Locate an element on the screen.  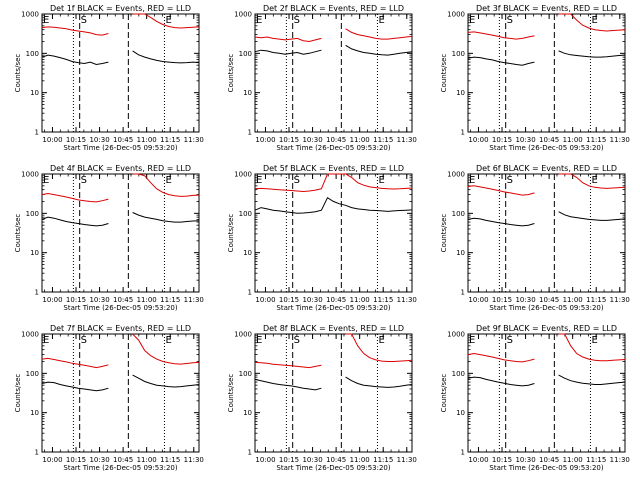
panel-title: Det 3f BLACK = Events, RED = LLD is located at coordinates (546, 8).